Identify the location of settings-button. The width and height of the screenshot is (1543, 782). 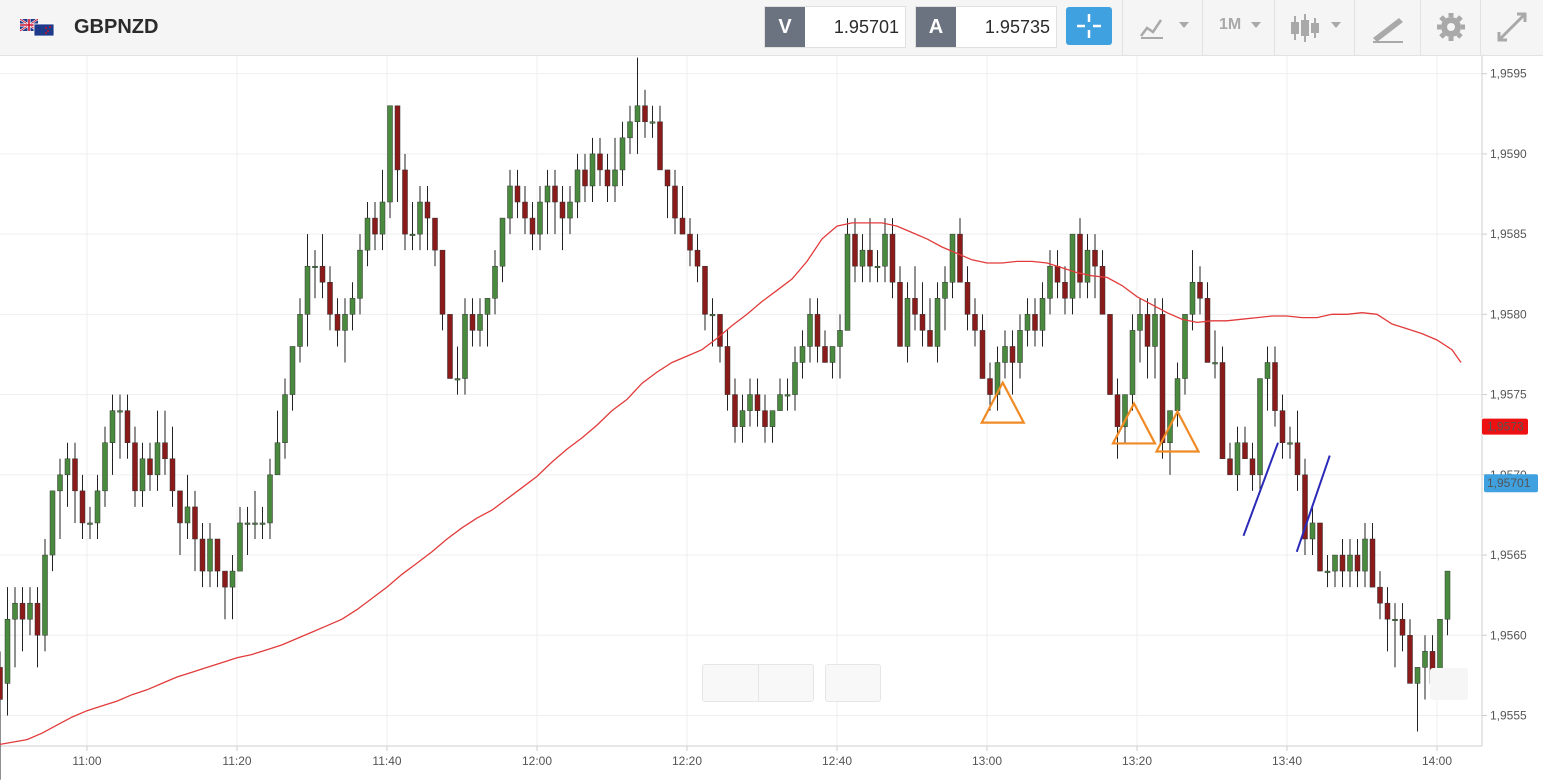
(1450, 27).